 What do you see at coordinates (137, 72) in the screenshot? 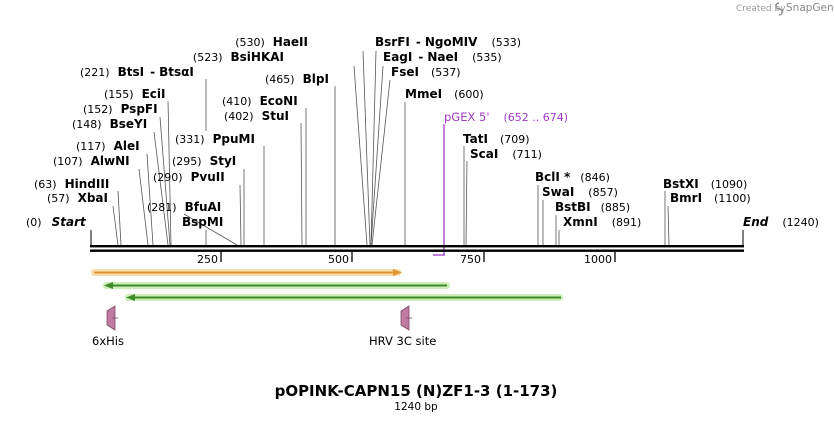
I see `enzyme-label: (221) BtsI - BtsαI` at bounding box center [137, 72].